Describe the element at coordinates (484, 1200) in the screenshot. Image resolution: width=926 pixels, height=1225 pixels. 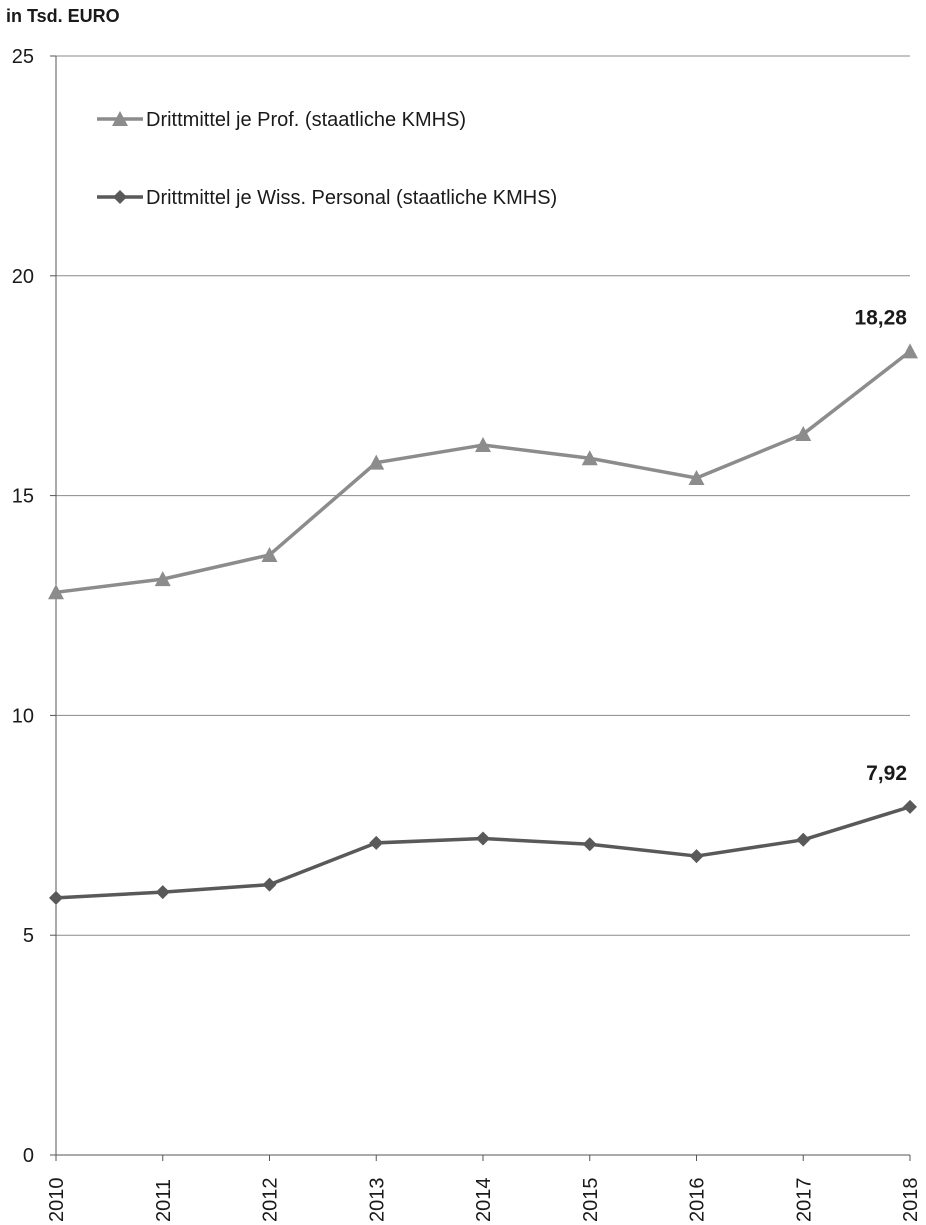
I see `x-tick-label: 2014` at that location.